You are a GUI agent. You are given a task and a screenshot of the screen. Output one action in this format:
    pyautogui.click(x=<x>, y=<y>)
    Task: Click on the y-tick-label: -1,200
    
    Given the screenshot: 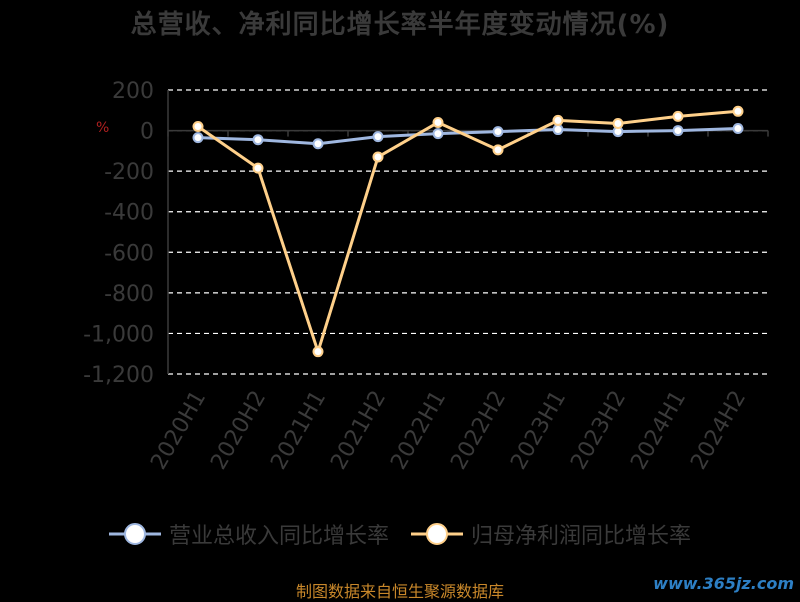 What is the action you would take?
    pyautogui.click(x=118, y=375)
    